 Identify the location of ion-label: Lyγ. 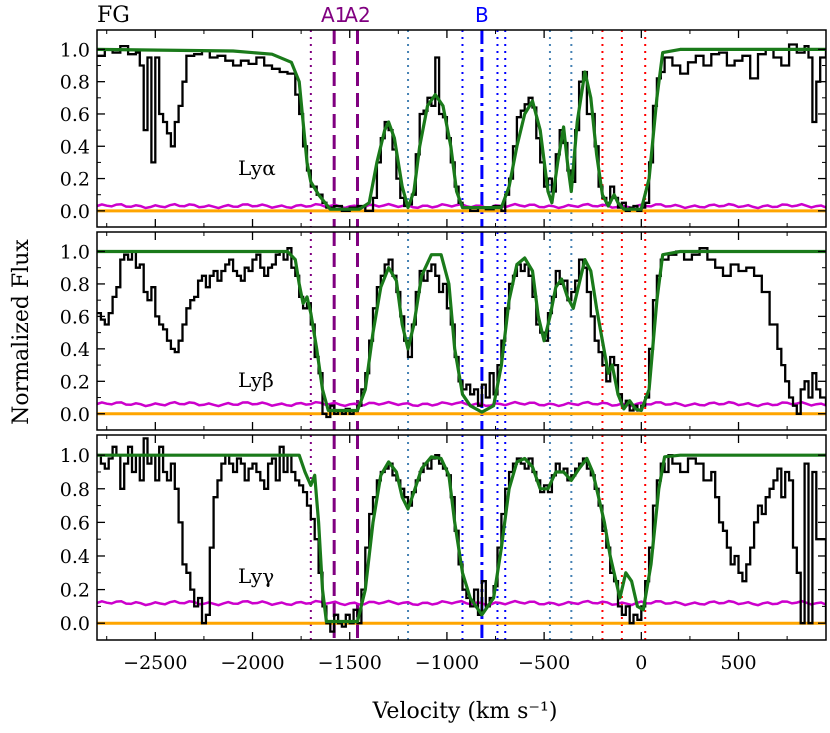
(256, 576).